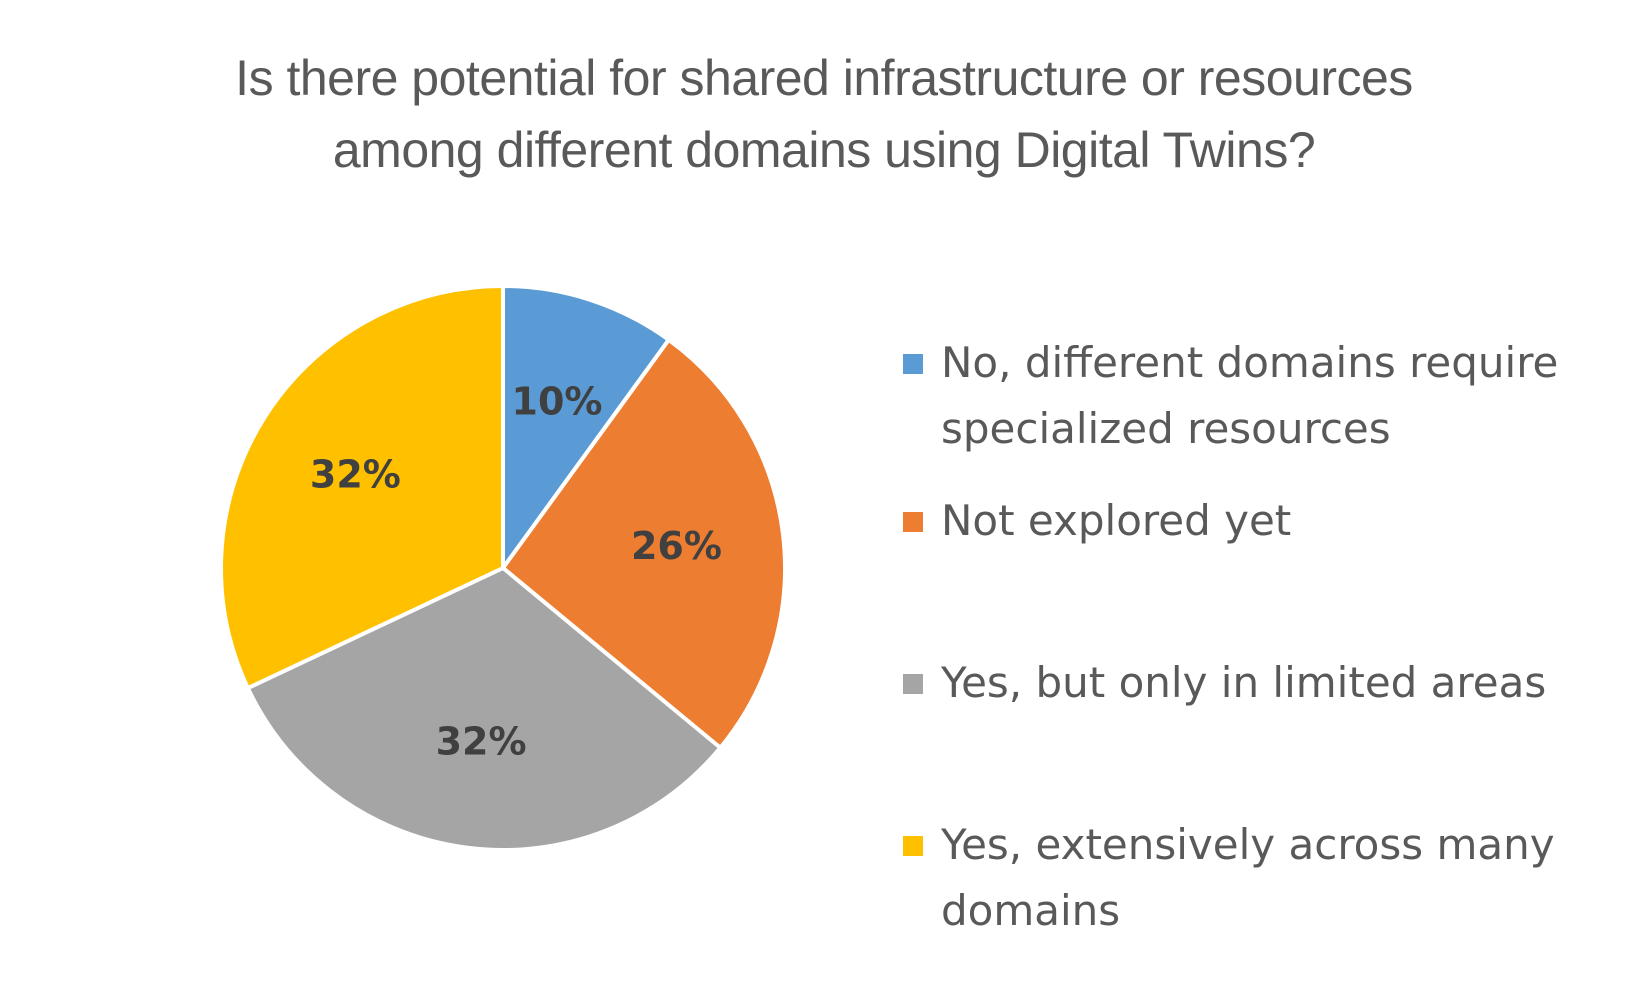 The image size is (1648, 996). I want to click on legend-label: Yes, extensively across many domains, so click(1291, 878).